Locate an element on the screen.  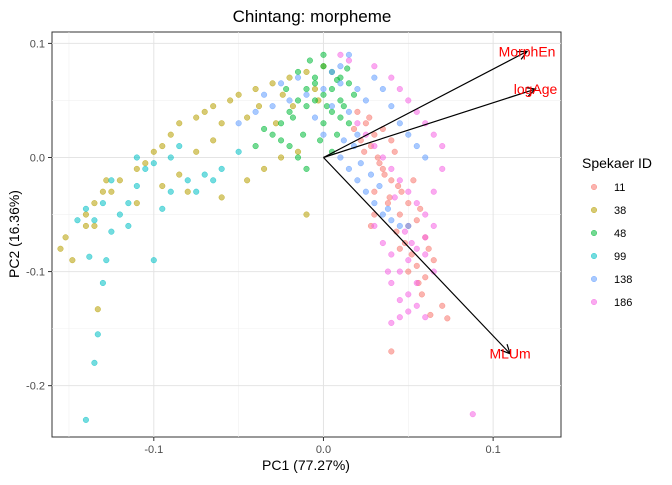
legend-label-11: 11 is located at coordinates (619, 188).